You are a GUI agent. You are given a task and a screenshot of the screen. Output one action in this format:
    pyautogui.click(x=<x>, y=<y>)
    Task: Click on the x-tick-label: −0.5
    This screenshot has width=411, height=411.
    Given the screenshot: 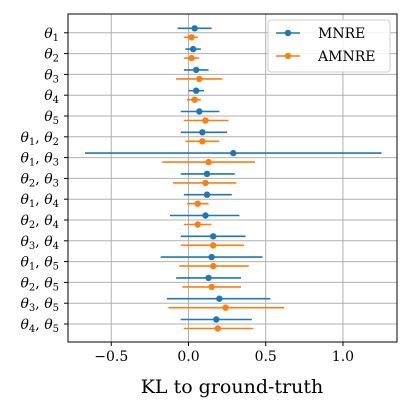 What is the action you would take?
    pyautogui.click(x=111, y=357)
    